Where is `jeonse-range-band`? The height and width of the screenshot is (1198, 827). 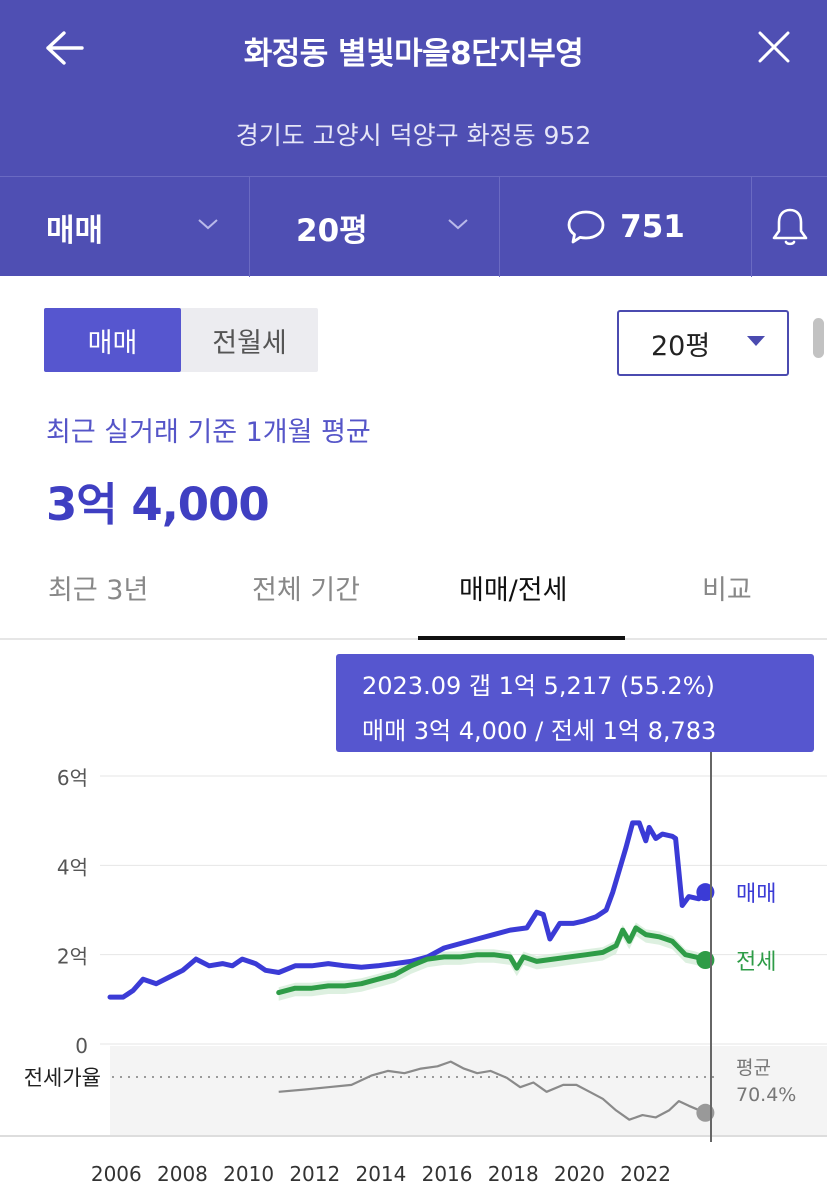 jeonse-range-band is located at coordinates (492, 961).